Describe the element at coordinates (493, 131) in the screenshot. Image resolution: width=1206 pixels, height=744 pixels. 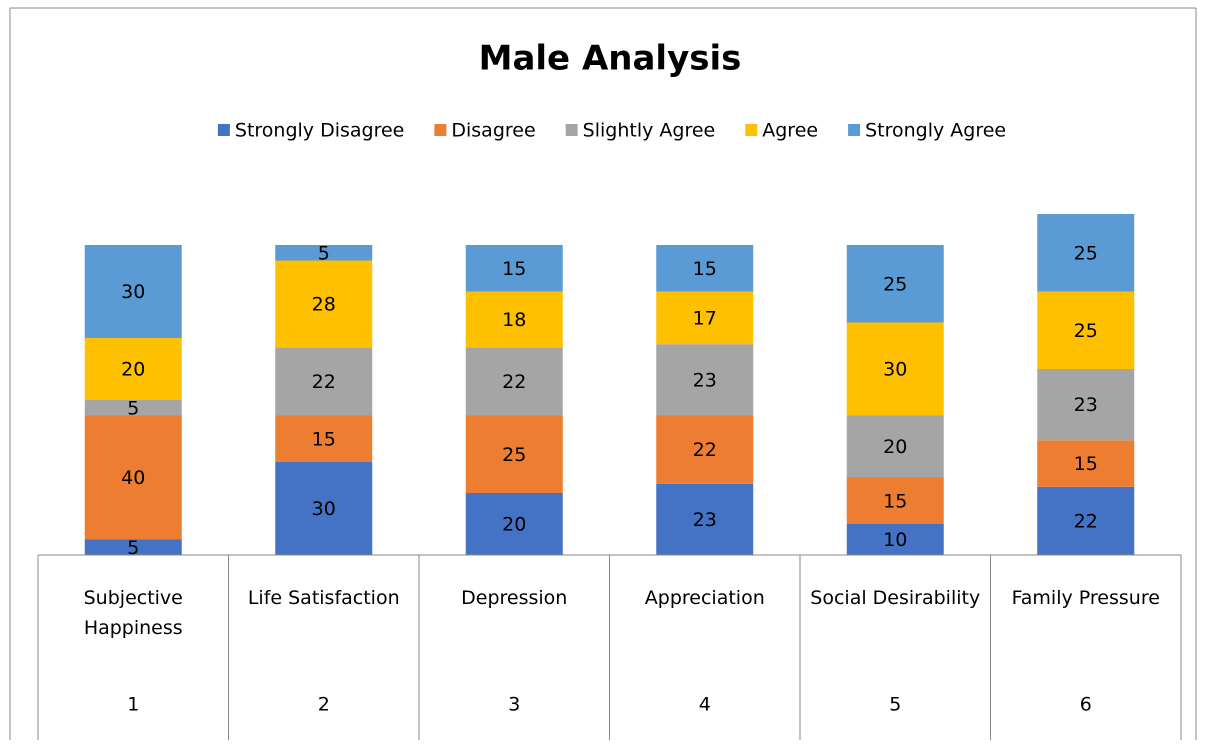
I see `legend-label: Disagree` at that location.